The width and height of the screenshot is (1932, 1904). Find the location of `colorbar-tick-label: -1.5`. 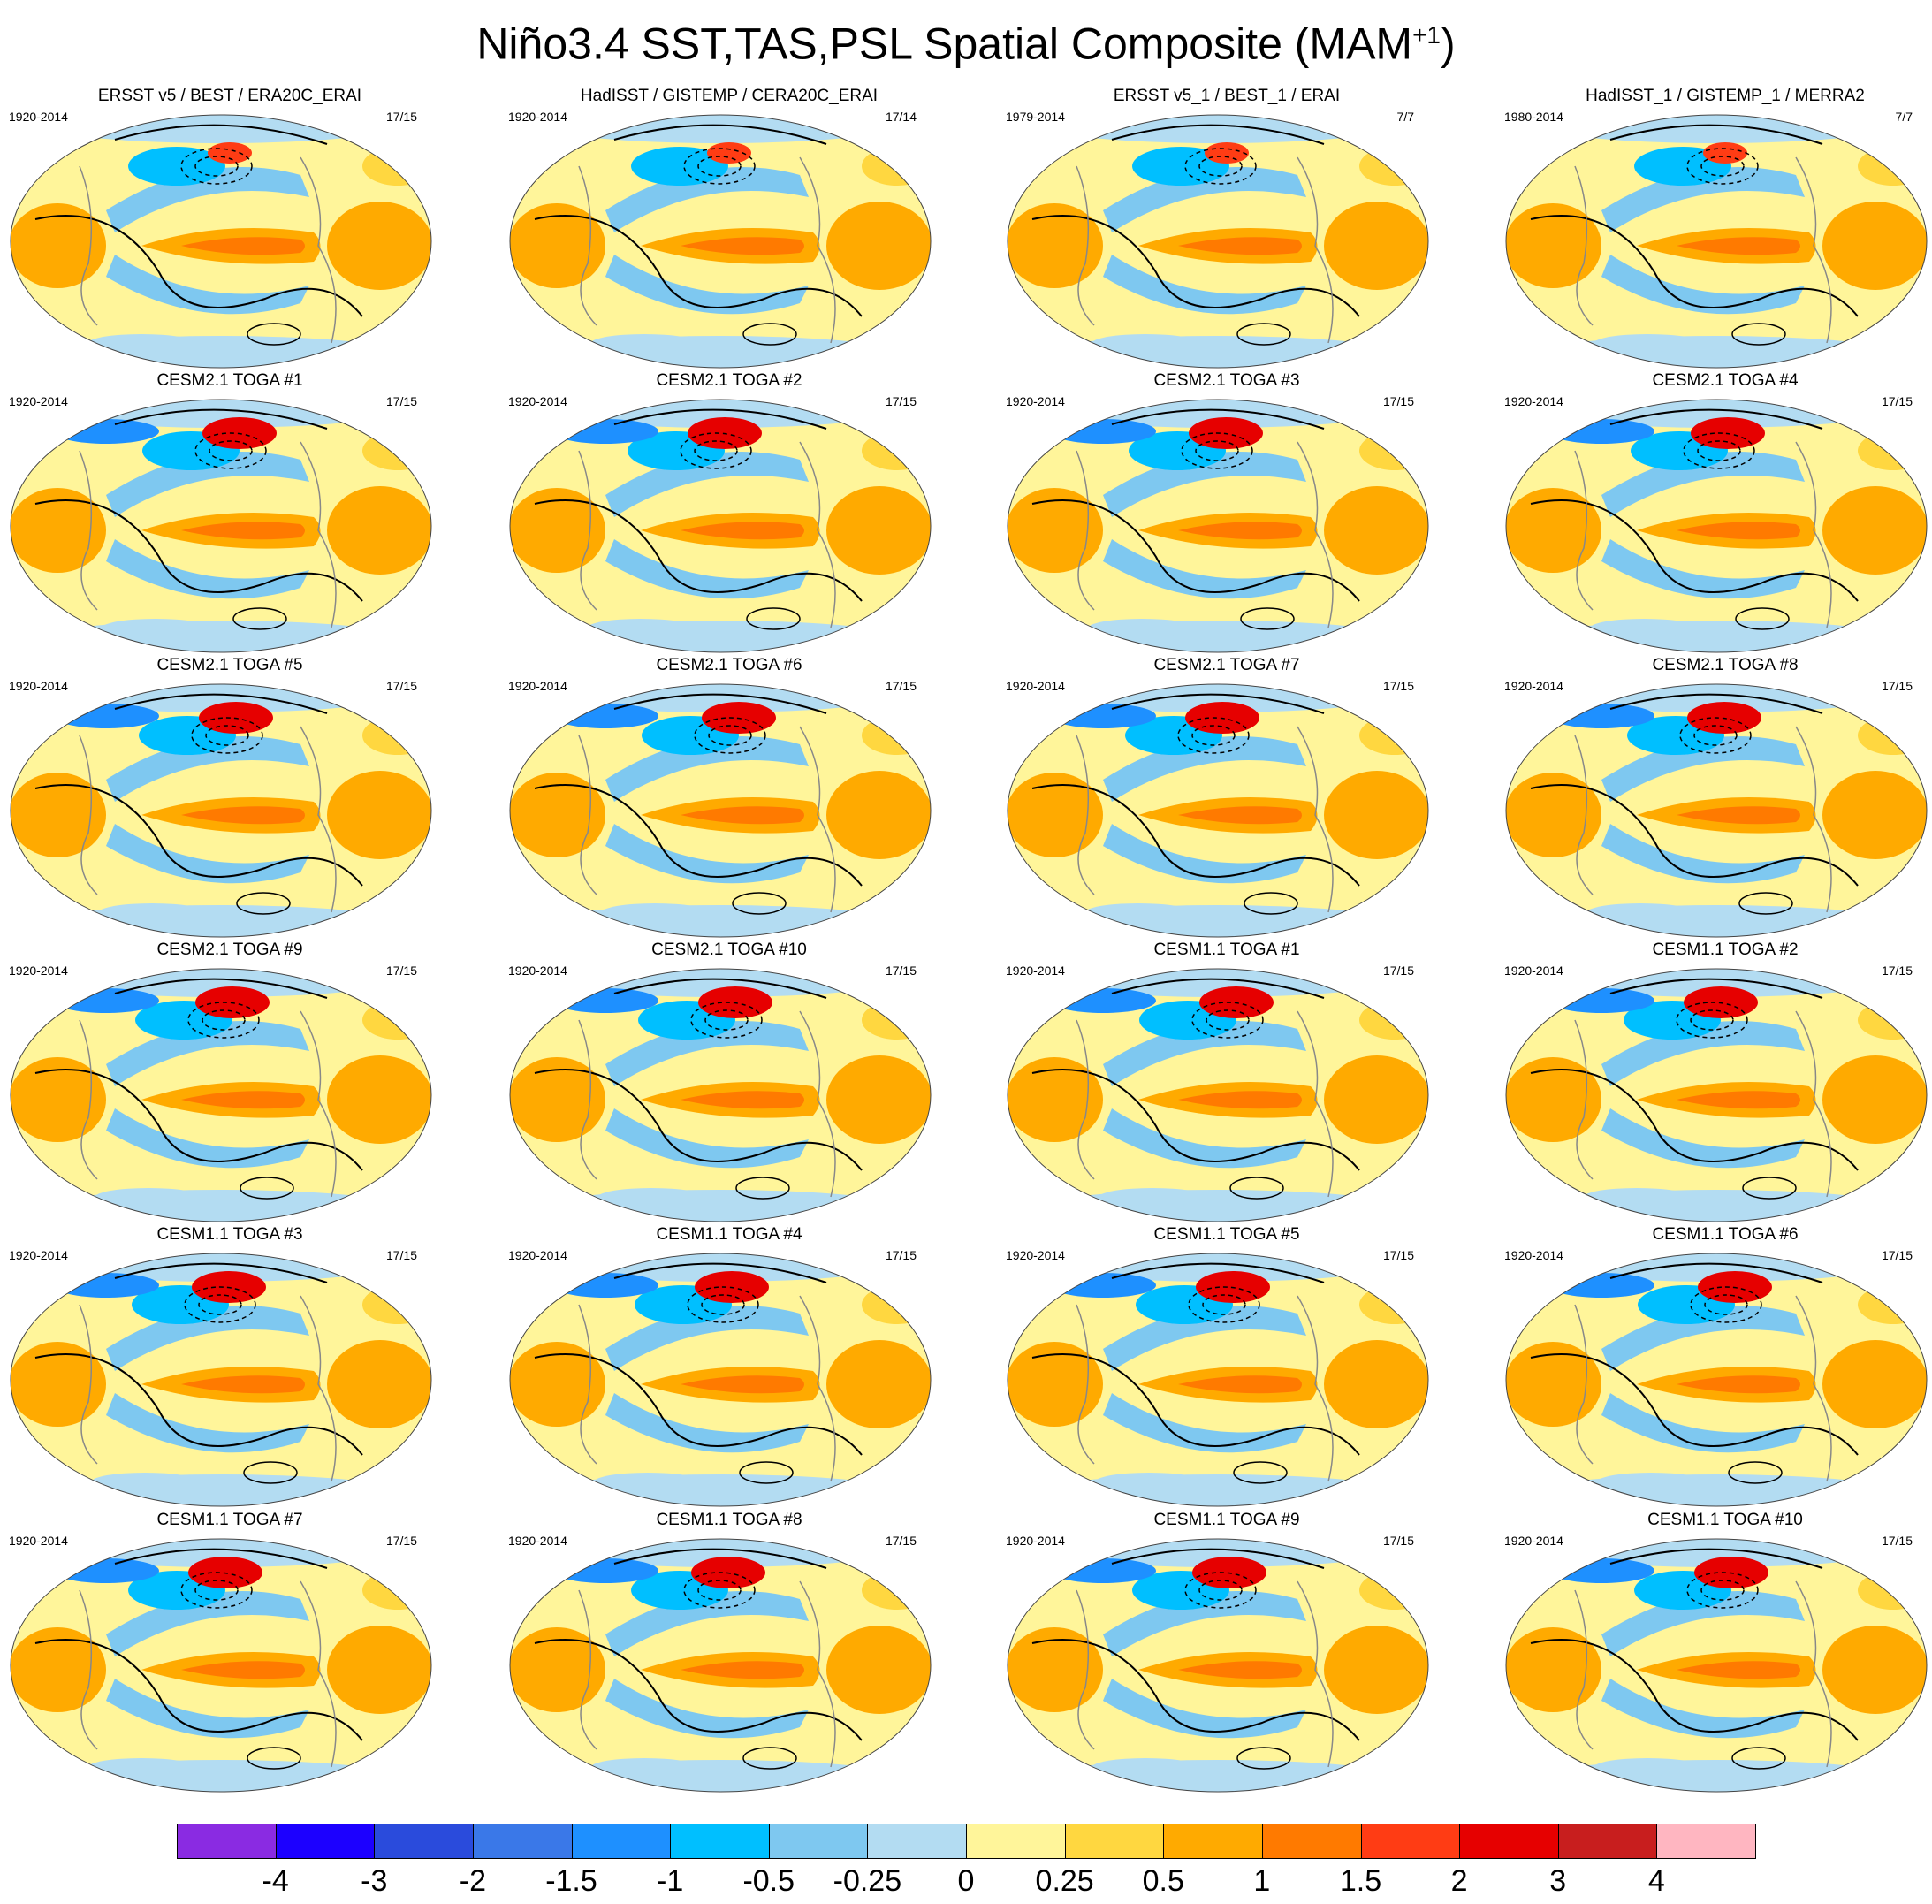

colorbar-tick-label: -1.5 is located at coordinates (571, 1881).